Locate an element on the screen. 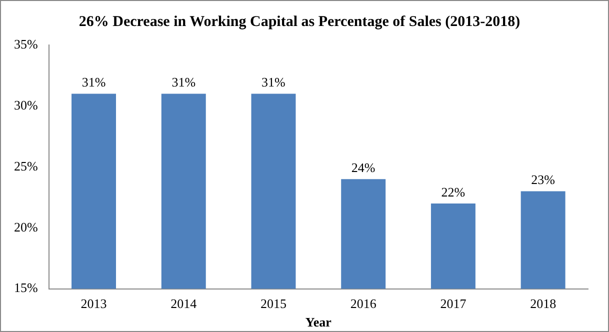 This screenshot has height=332, width=609. data-label: 23% is located at coordinates (543, 180).